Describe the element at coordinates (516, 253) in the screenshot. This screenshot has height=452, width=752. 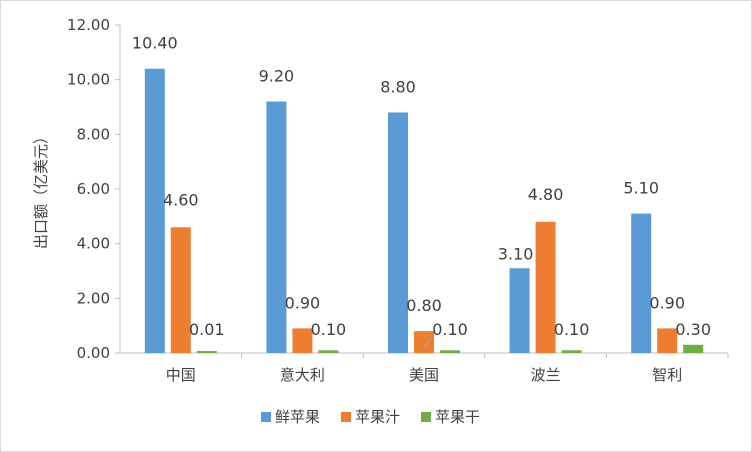
I see `data-label: 3.10` at that location.